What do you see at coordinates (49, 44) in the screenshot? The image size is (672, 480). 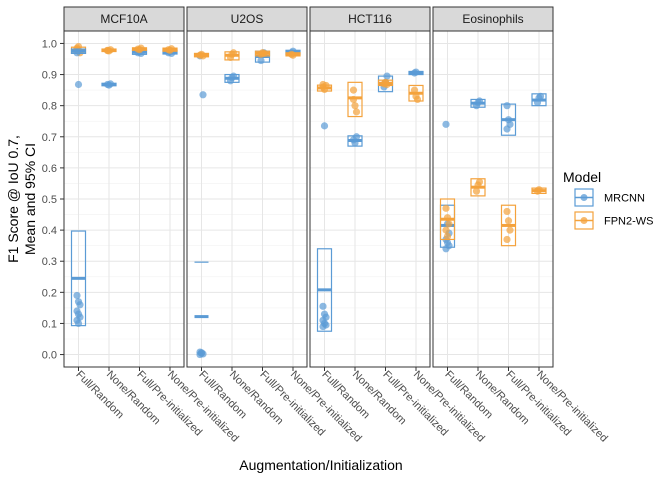 I see `y-tick-label: 1.0` at bounding box center [49, 44].